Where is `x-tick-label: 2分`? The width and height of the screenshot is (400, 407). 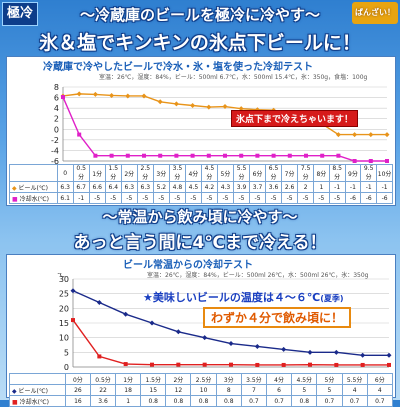 x-tick-label: 2分 is located at coordinates (178, 379).